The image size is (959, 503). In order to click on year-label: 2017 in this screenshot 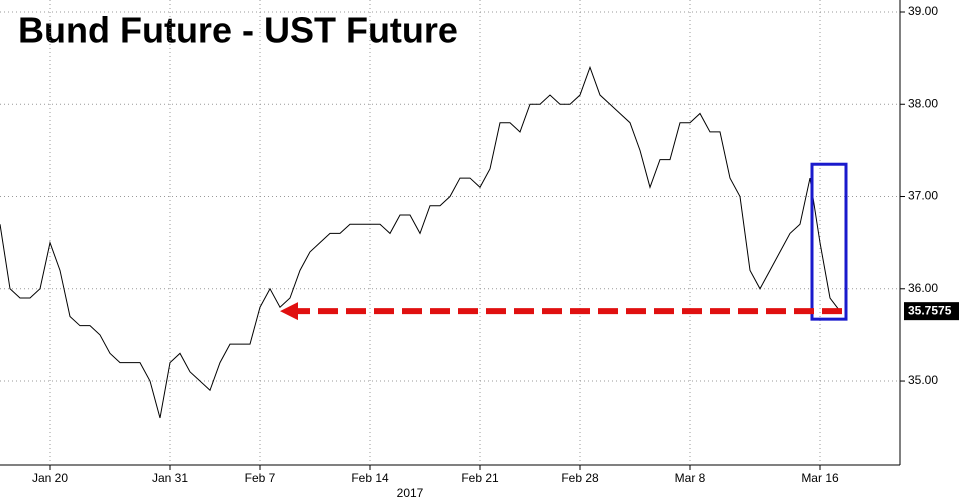, I will do `click(410, 493)`.